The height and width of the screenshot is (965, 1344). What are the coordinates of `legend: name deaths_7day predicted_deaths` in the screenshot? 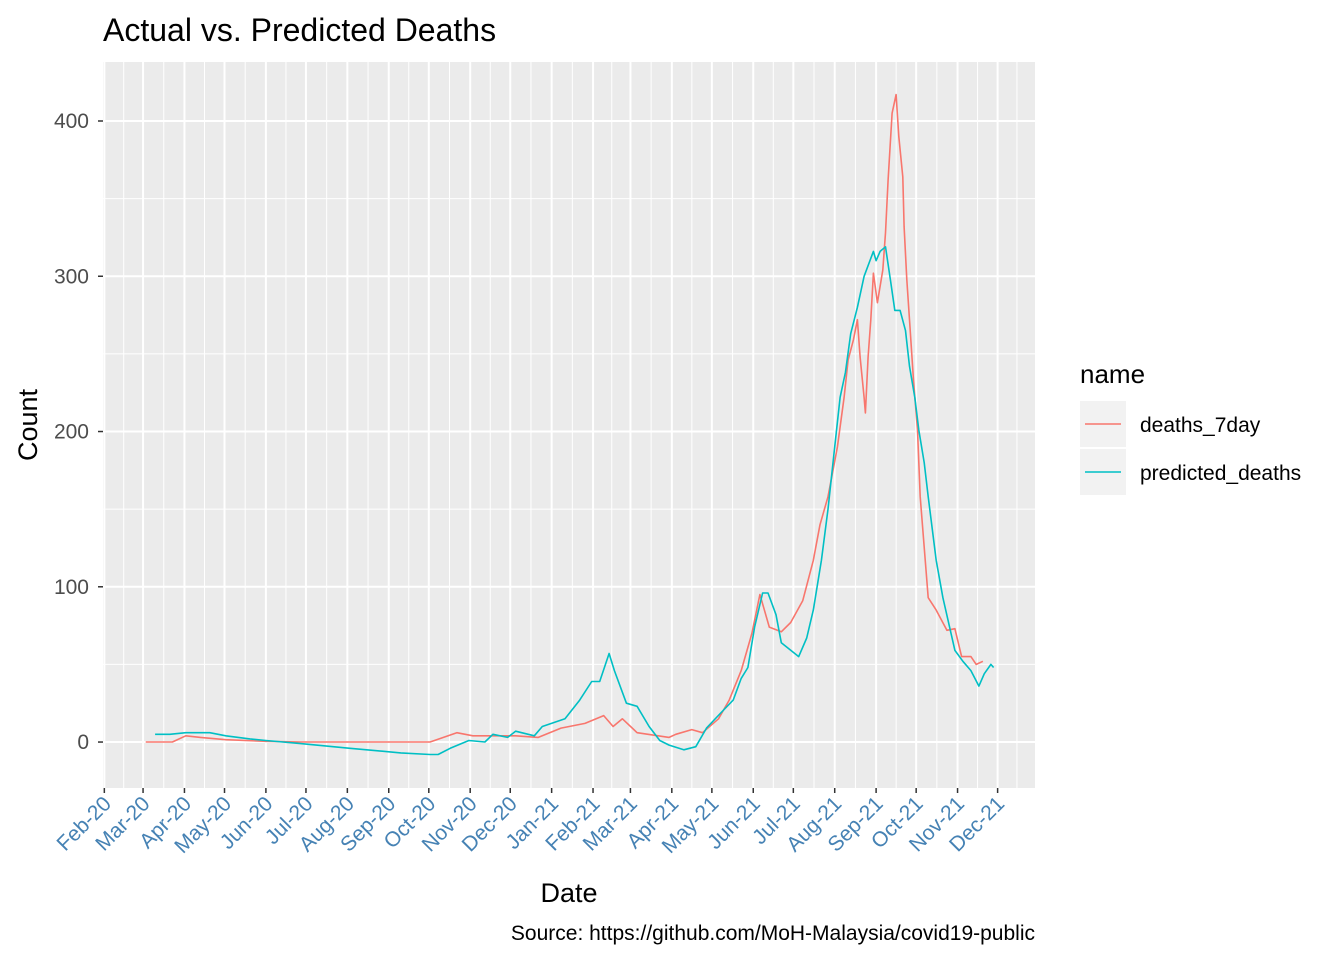 It's located at (1190, 427).